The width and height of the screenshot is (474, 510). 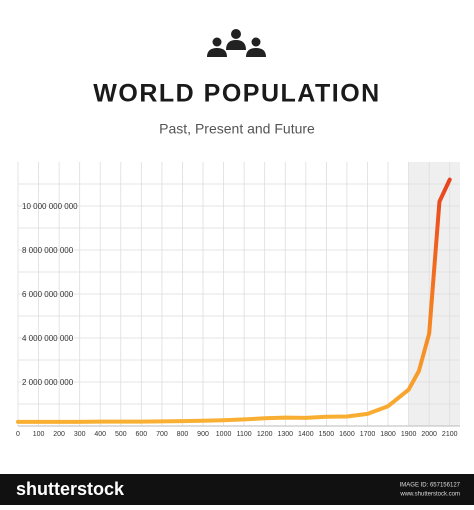 I want to click on footer-bar, so click(x=237, y=489).